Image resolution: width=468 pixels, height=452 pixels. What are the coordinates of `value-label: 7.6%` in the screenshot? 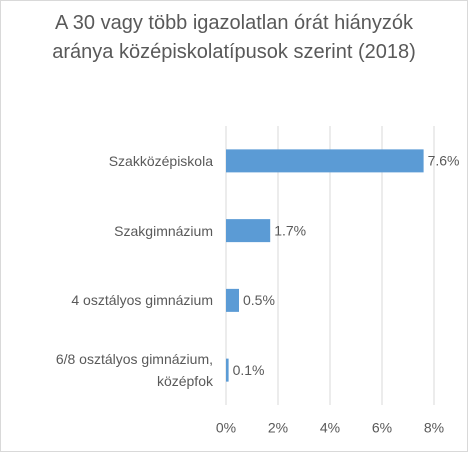 It's located at (444, 161).